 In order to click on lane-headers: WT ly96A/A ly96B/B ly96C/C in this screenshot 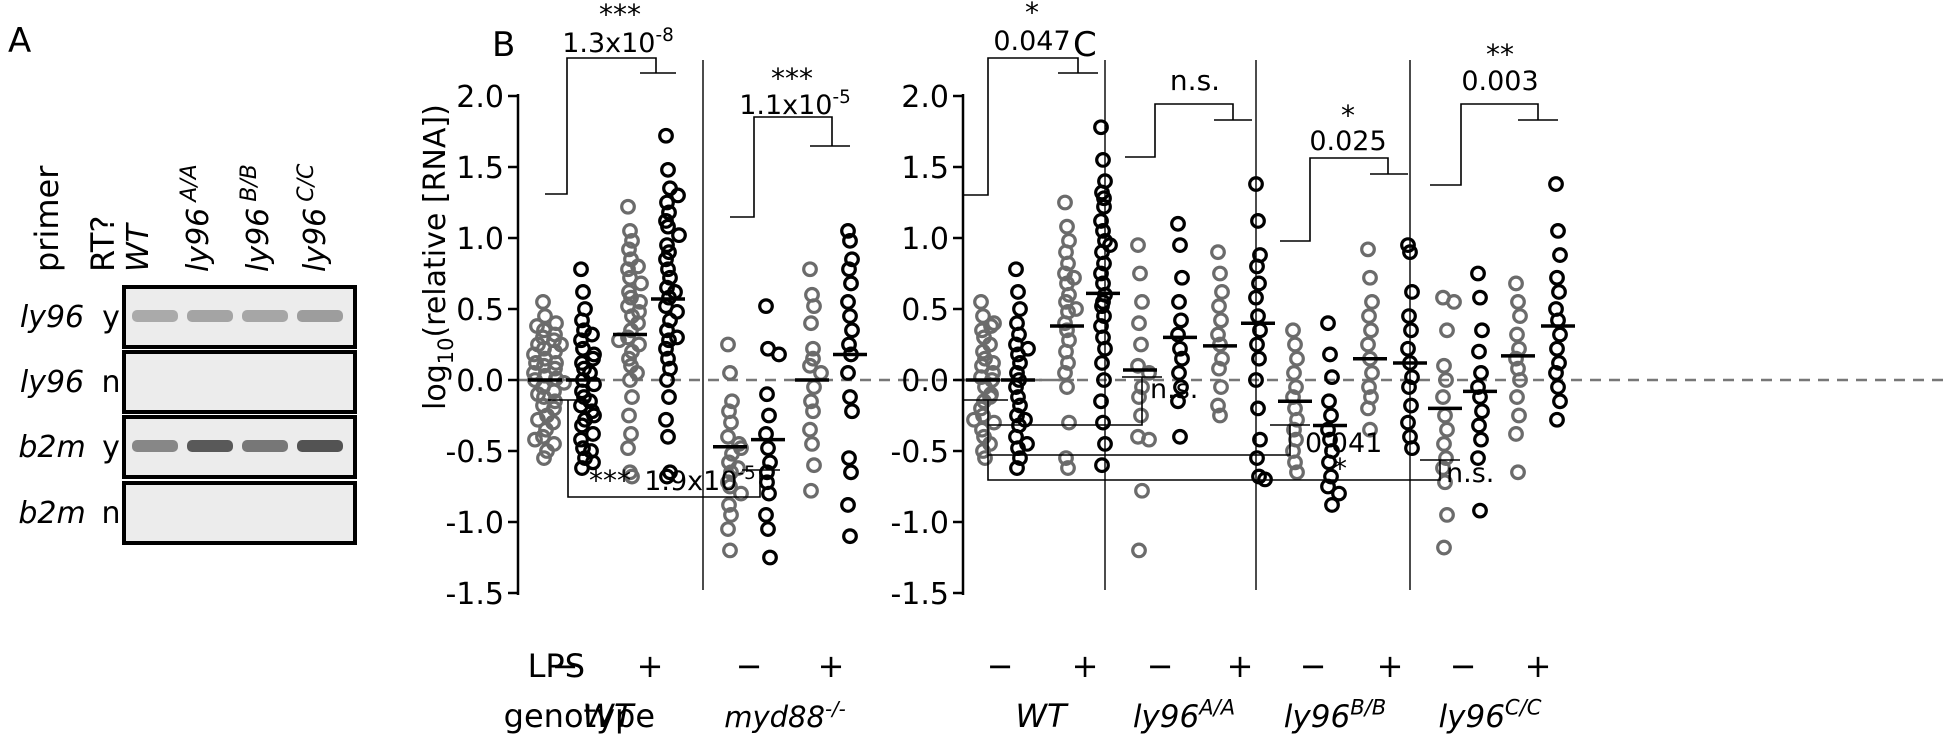, I will do `click(227, 217)`.